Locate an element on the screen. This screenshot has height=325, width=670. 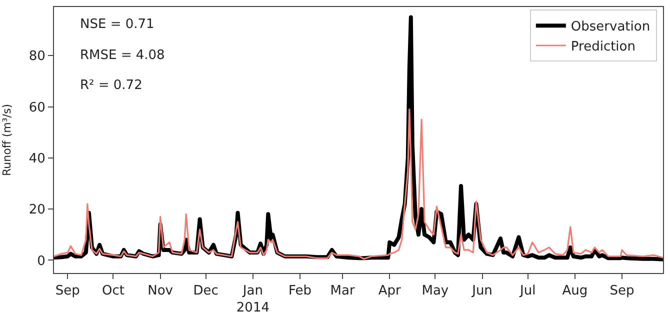
x-tick-label: Apr is located at coordinates (390, 291).